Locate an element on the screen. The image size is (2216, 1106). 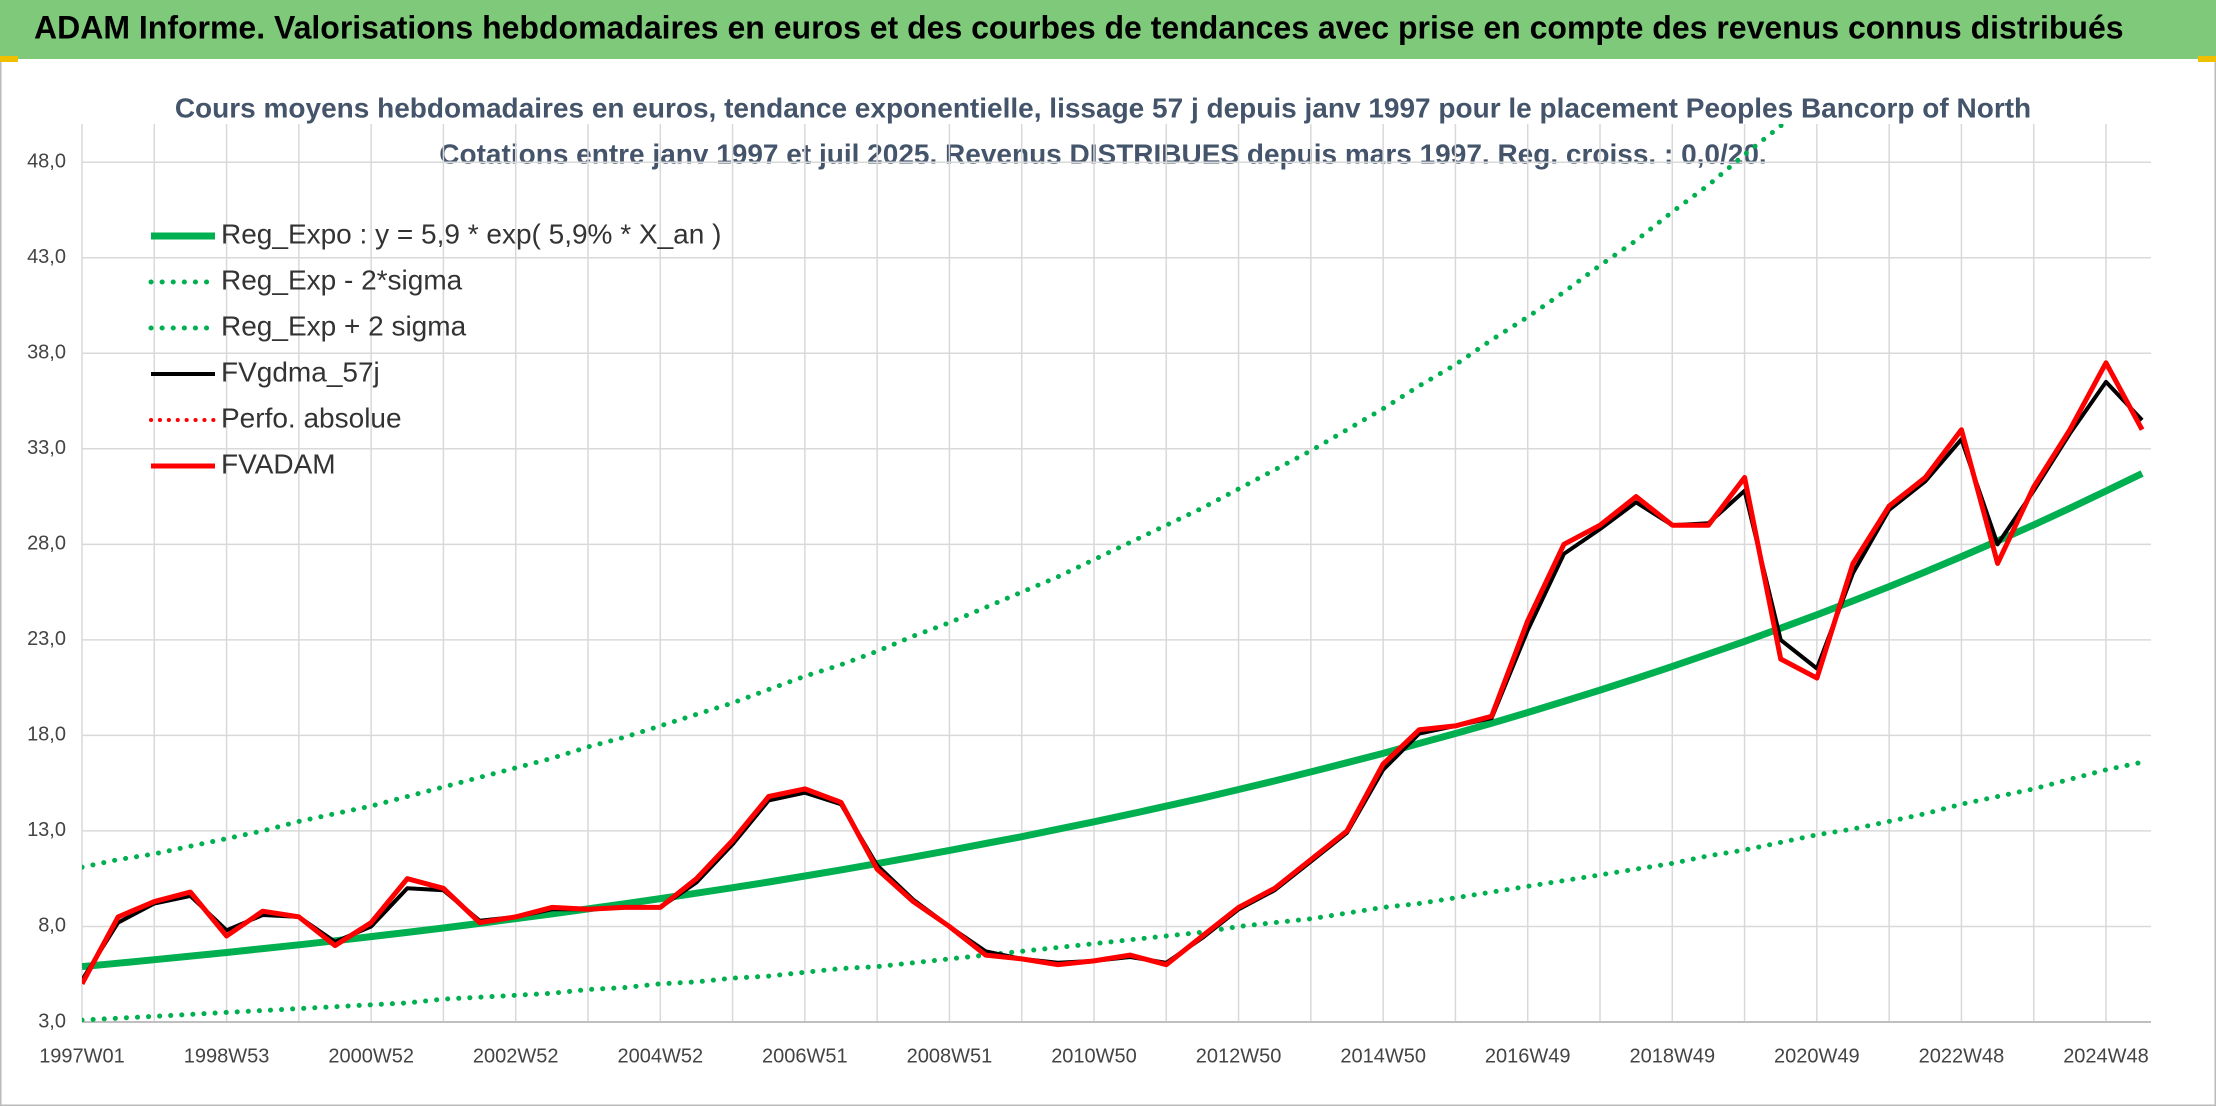
x-tick-label: 2000W52 is located at coordinates (371, 1056).